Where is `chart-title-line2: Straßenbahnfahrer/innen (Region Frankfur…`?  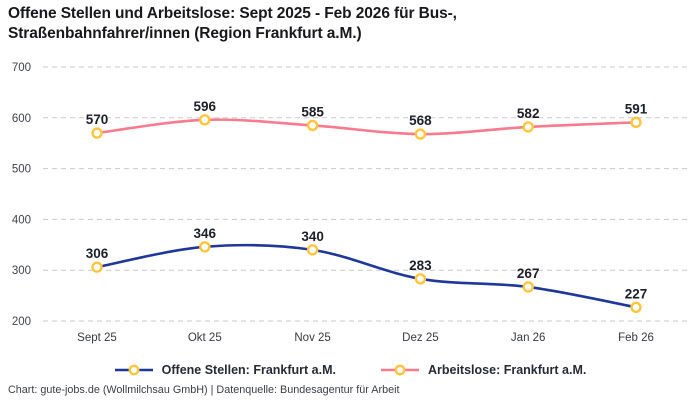
chart-title-line2: Straßenbahnfahrer/innen (Region Frankfur… is located at coordinates (185, 33).